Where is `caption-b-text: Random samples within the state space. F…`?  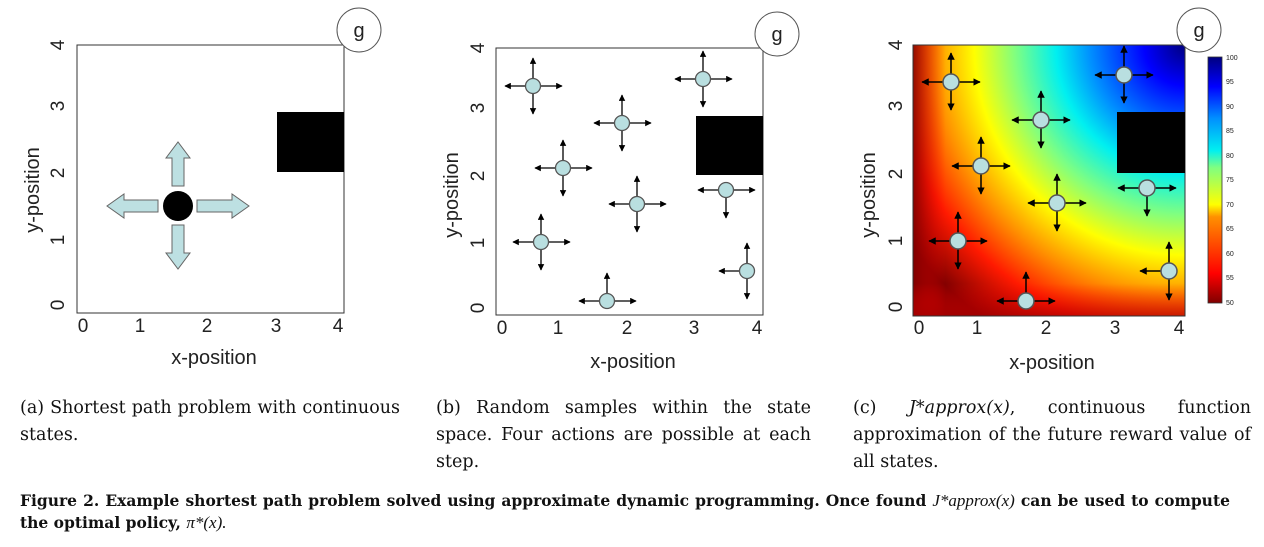
caption-b-text: Random samples within the state space. F… is located at coordinates (623, 435).